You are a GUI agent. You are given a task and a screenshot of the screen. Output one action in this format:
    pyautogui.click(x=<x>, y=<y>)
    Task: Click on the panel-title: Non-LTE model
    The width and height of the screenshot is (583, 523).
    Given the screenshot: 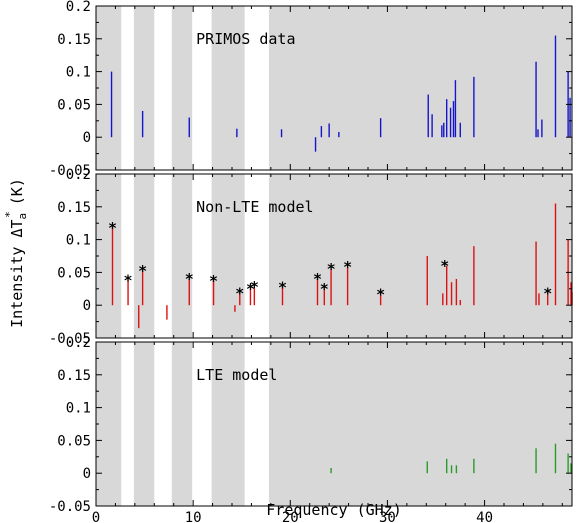 What is the action you would take?
    pyautogui.click(x=254, y=207)
    